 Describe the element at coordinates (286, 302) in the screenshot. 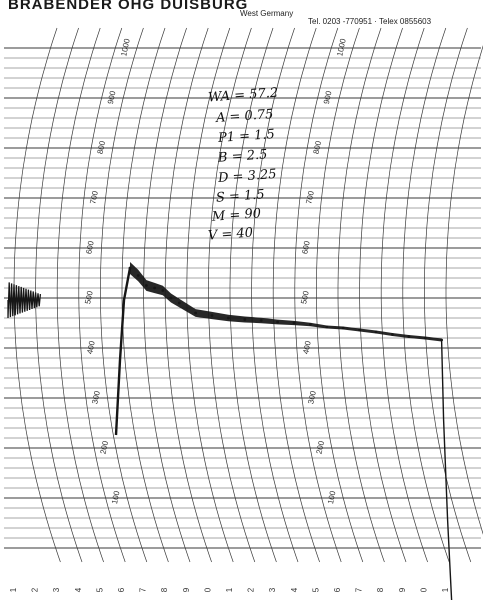

I see `trace-band` at that location.